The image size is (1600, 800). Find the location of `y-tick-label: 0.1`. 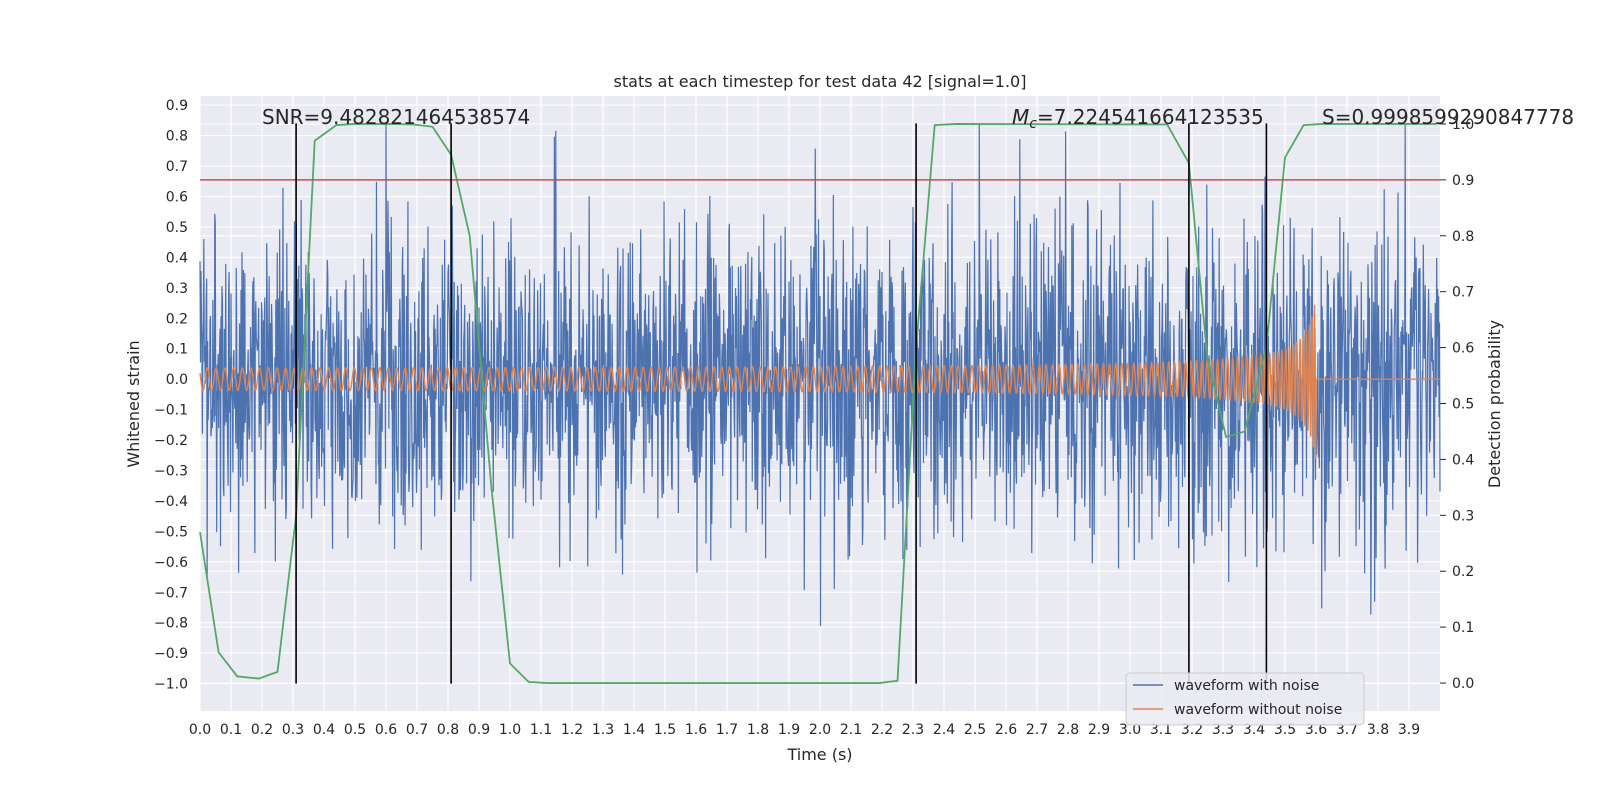

y-tick-label: 0.1 is located at coordinates (177, 350).